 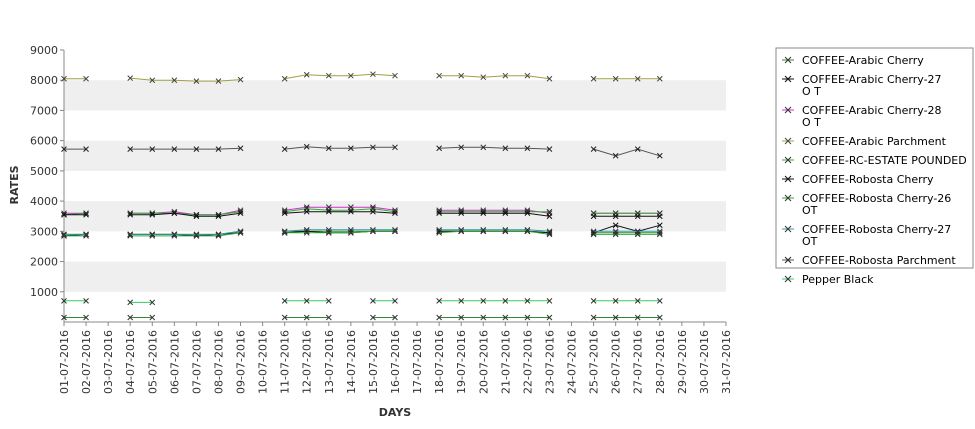 I want to click on x-tick-label: 31-07-2016, so click(x=726, y=362).